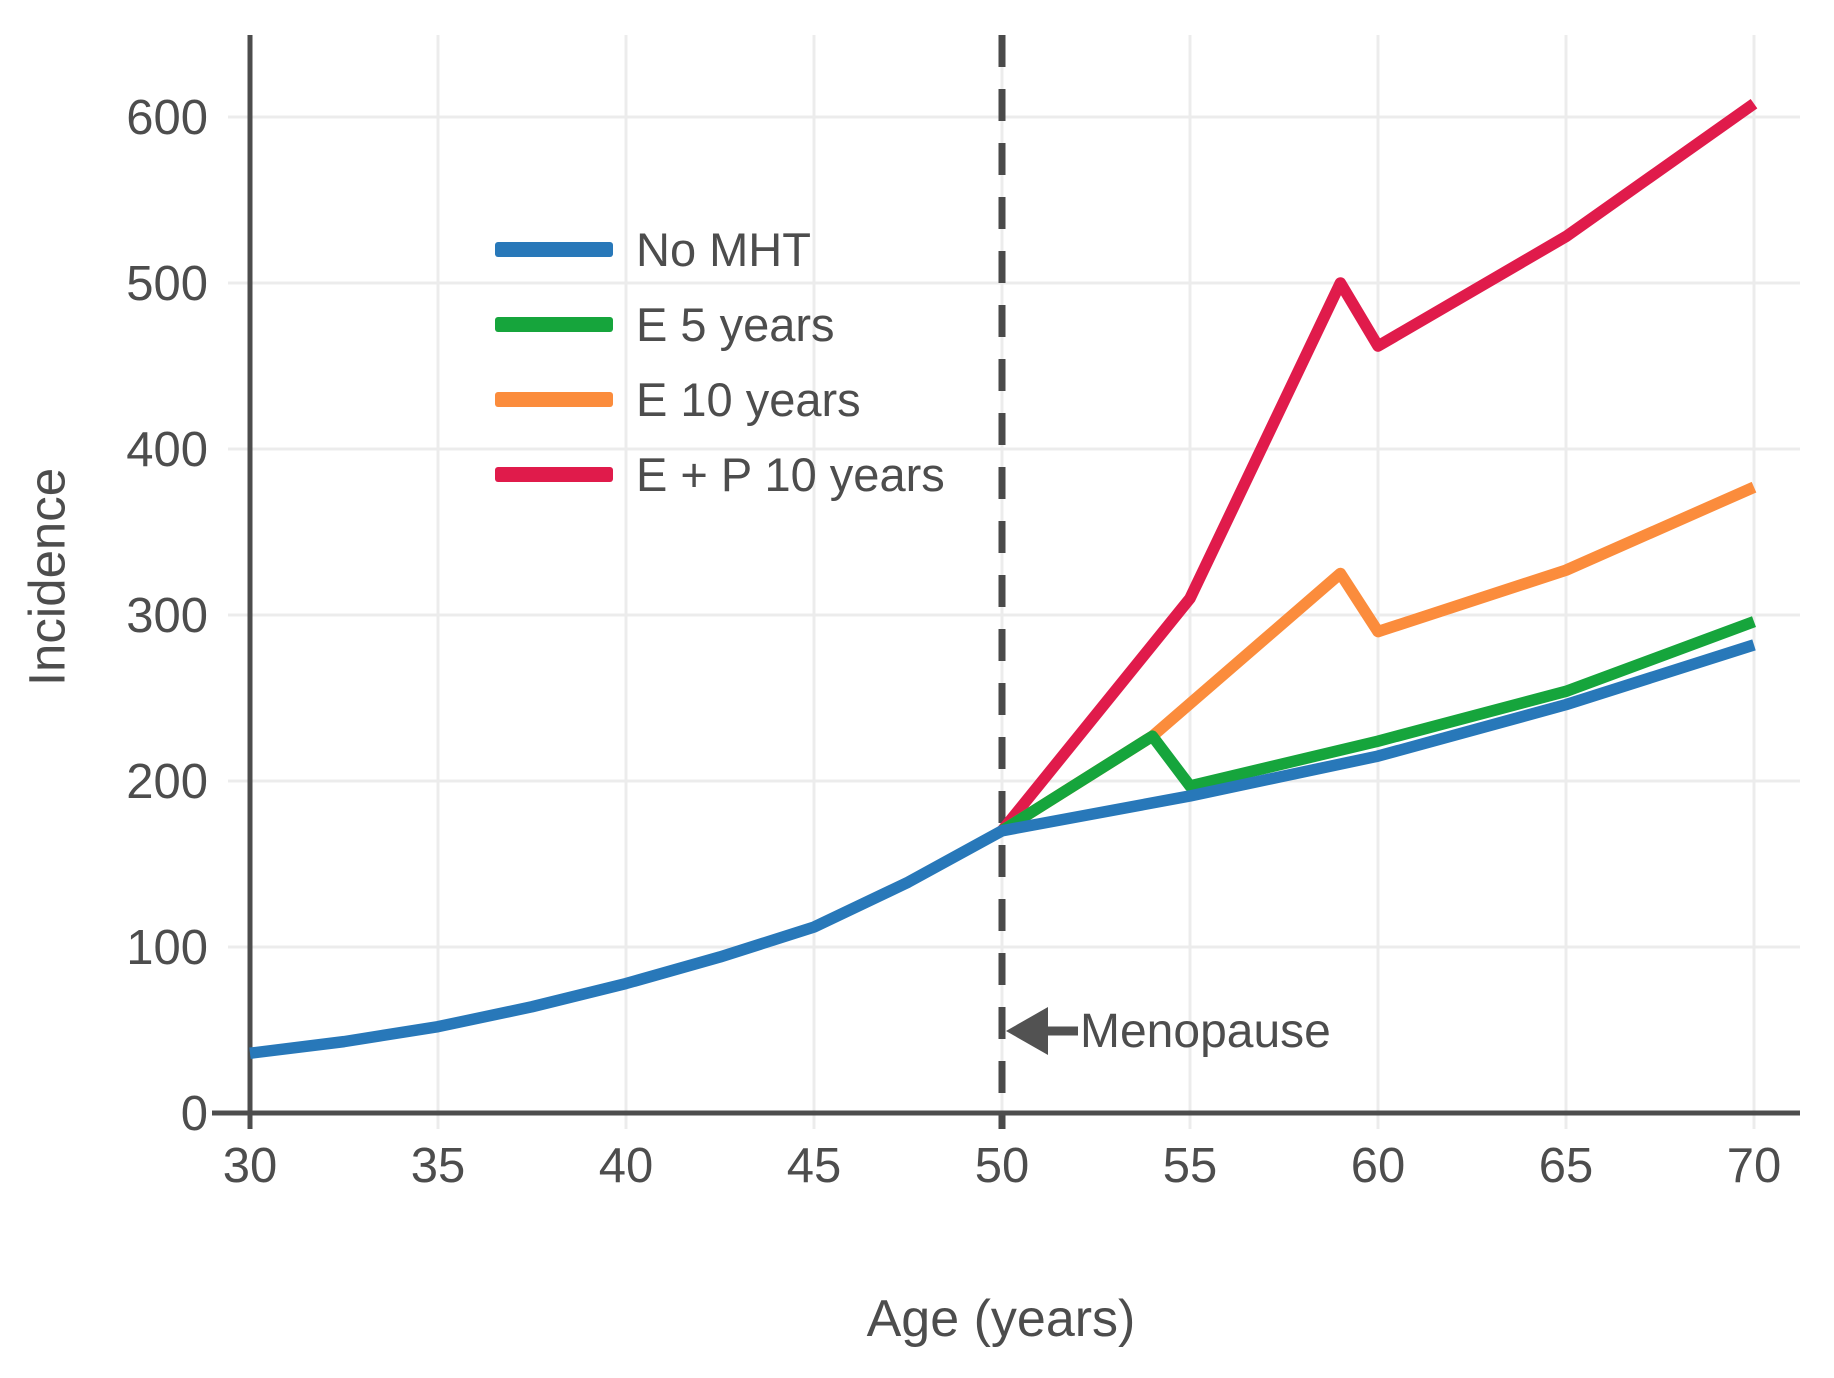 Image resolution: width=1834 pixels, height=1378 pixels. Describe the element at coordinates (1002, 1166) in the screenshot. I see `x-tick-label-50: 50` at that location.